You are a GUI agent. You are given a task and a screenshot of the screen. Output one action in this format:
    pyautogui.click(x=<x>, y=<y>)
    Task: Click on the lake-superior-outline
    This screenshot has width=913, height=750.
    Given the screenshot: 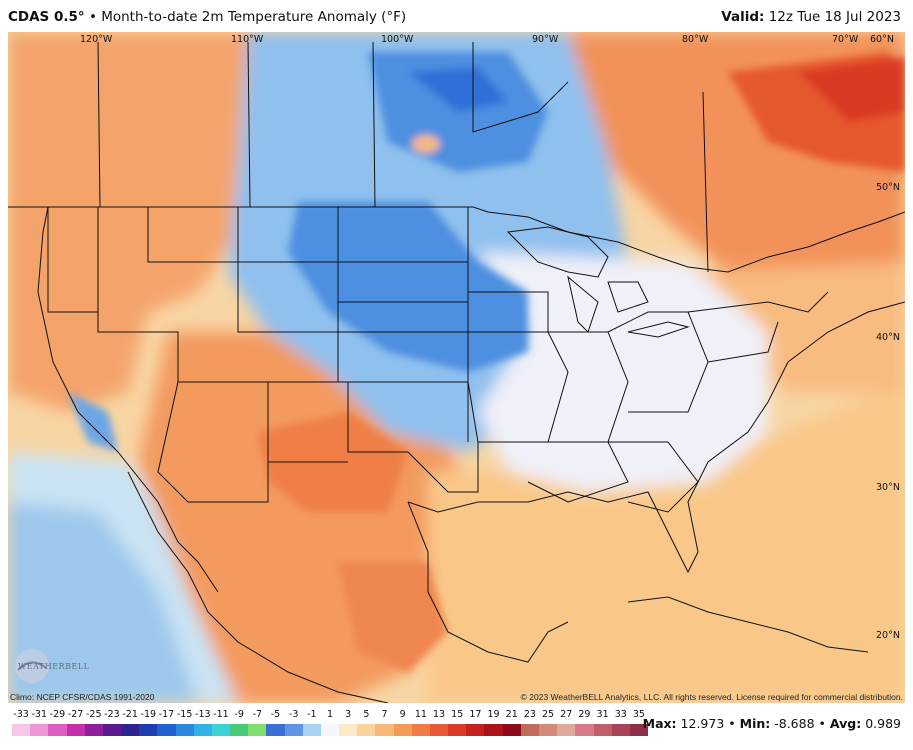 What is the action you would take?
    pyautogui.click(x=557, y=252)
    